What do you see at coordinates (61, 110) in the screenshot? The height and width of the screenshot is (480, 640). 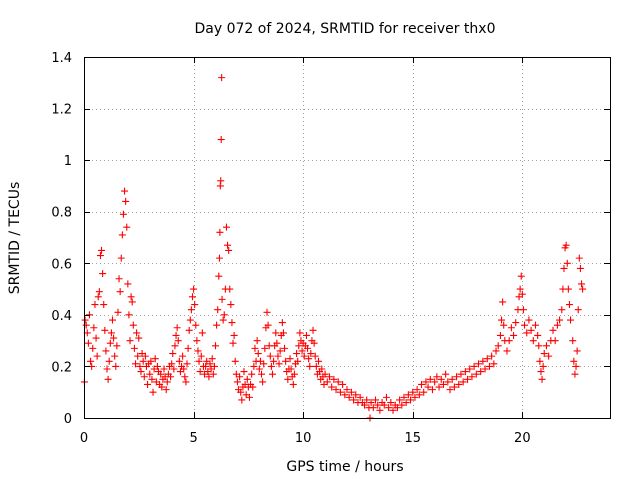 I see `y-tick-label: 1.2` at bounding box center [61, 110].